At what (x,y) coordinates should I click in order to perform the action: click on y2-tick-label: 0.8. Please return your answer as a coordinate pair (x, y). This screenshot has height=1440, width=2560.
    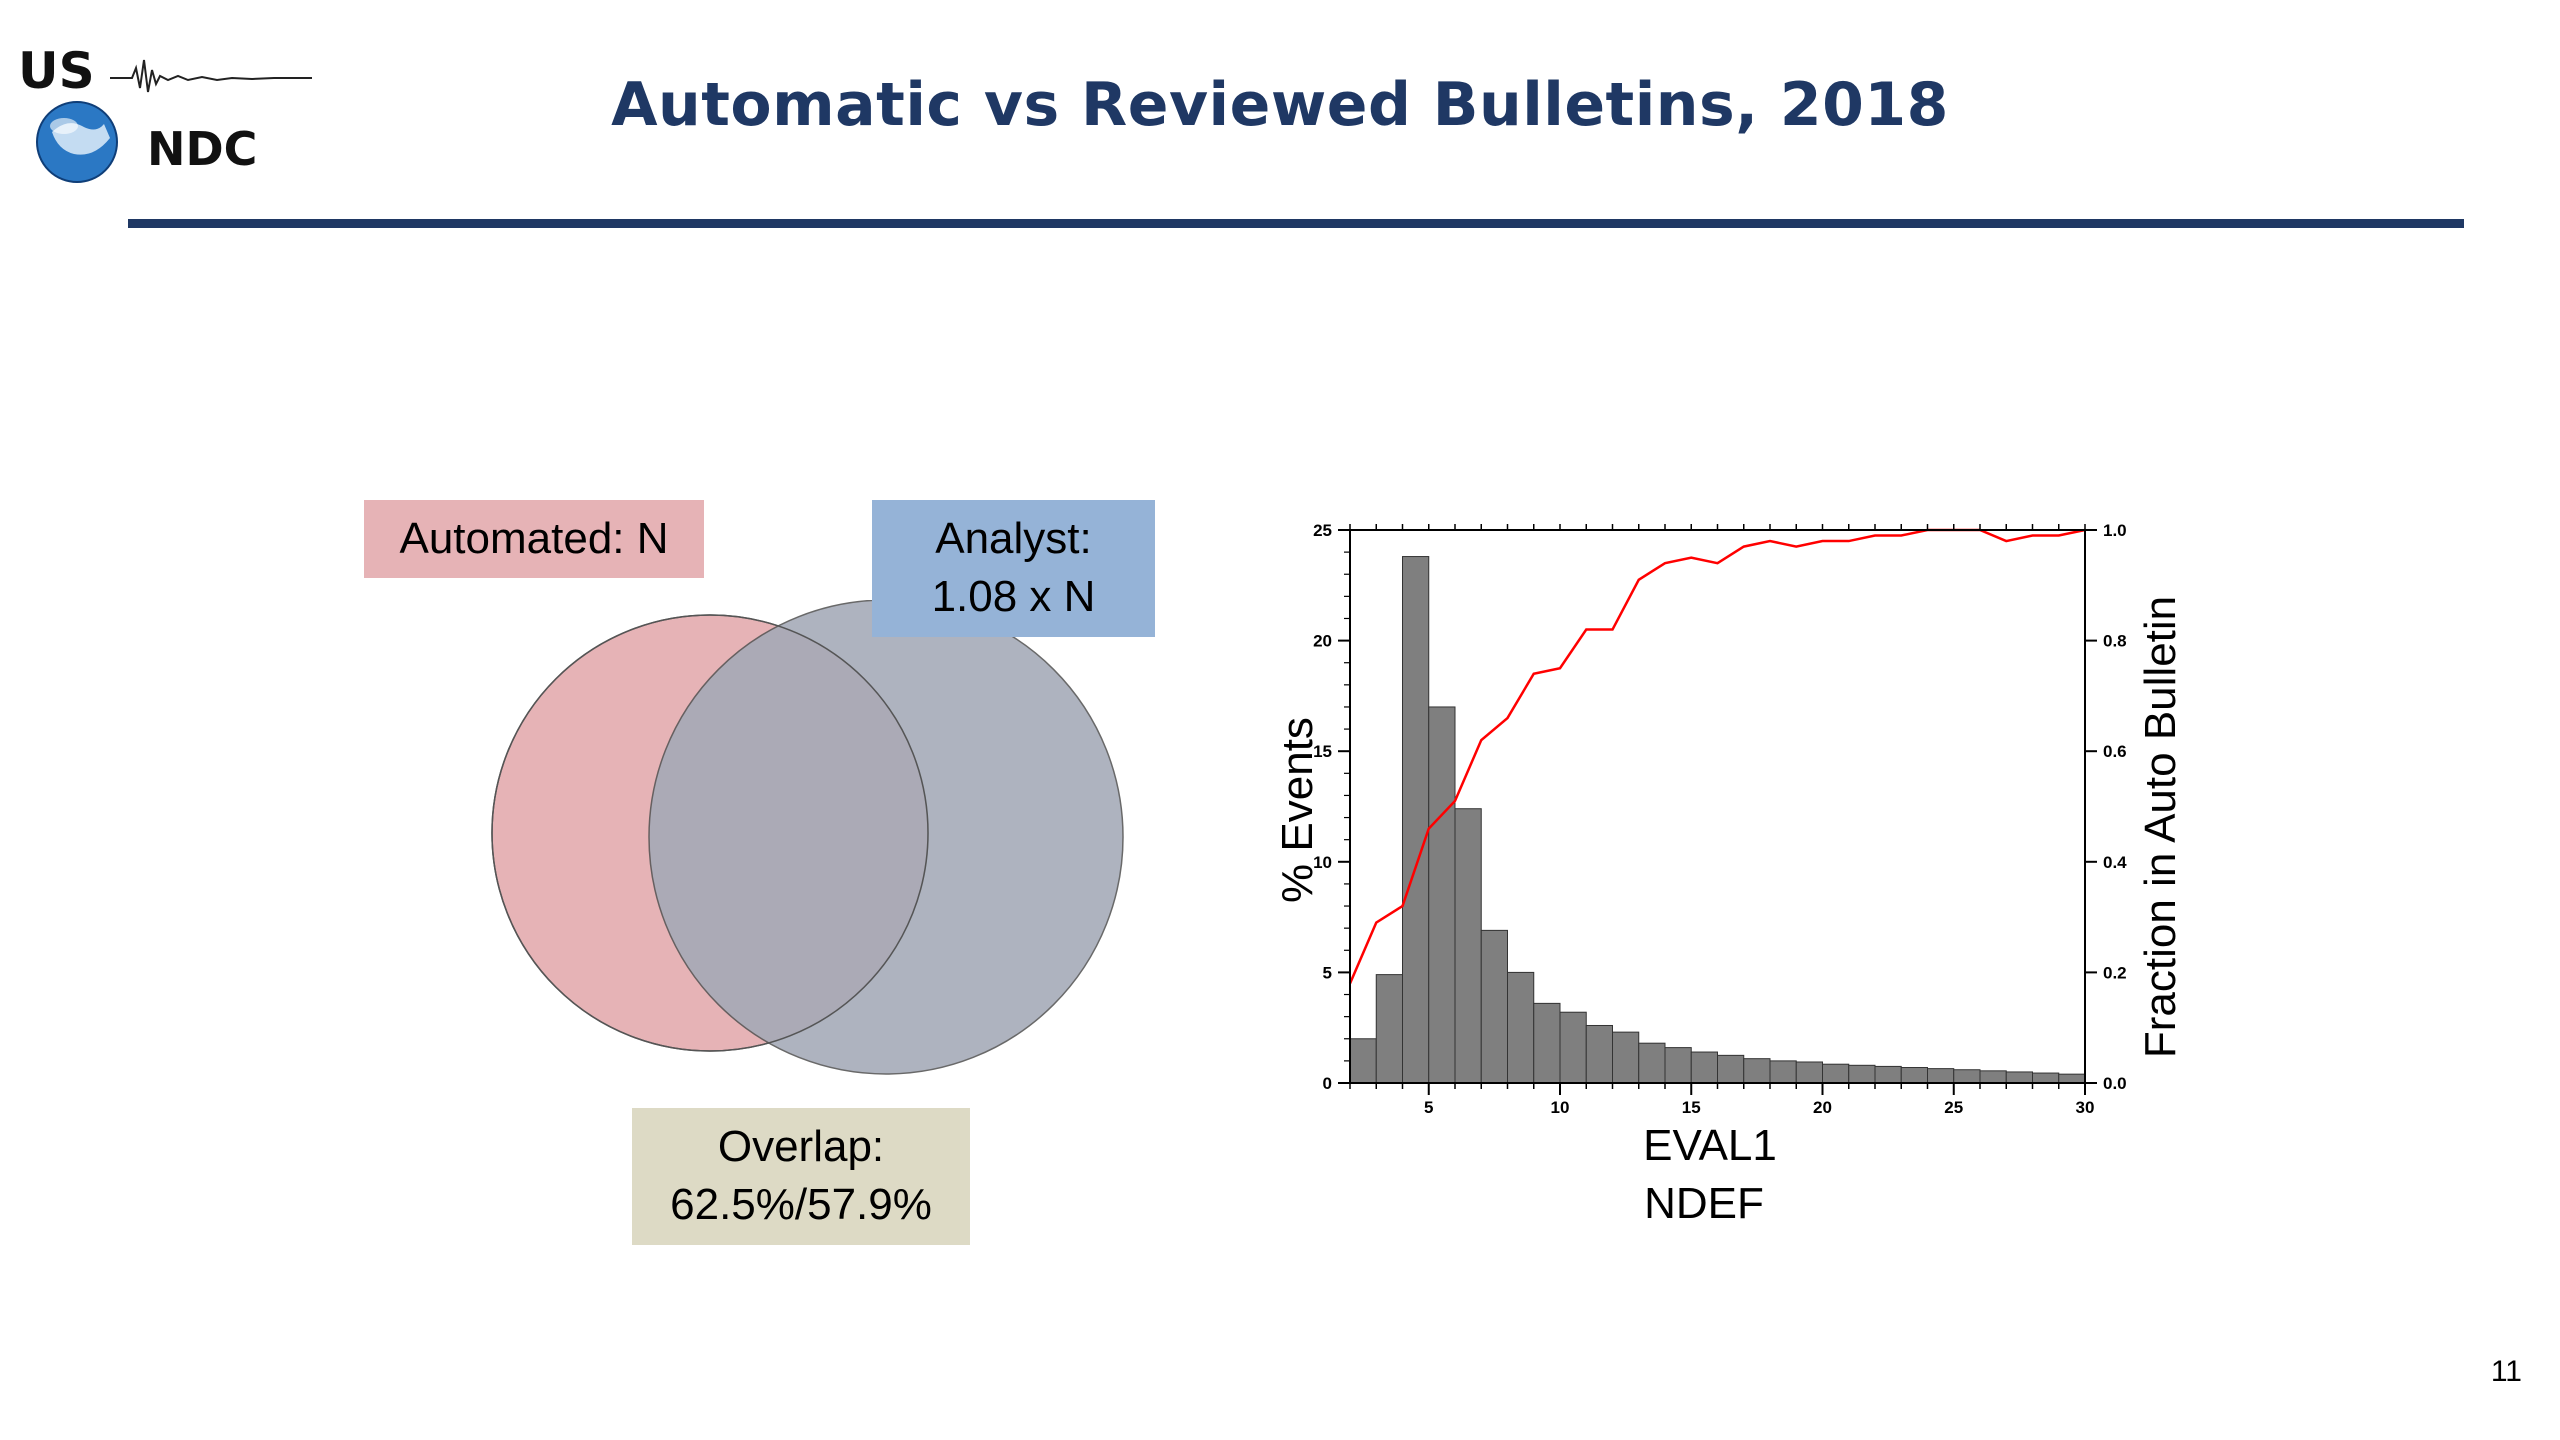
    Looking at the image, I should click on (2115, 641).